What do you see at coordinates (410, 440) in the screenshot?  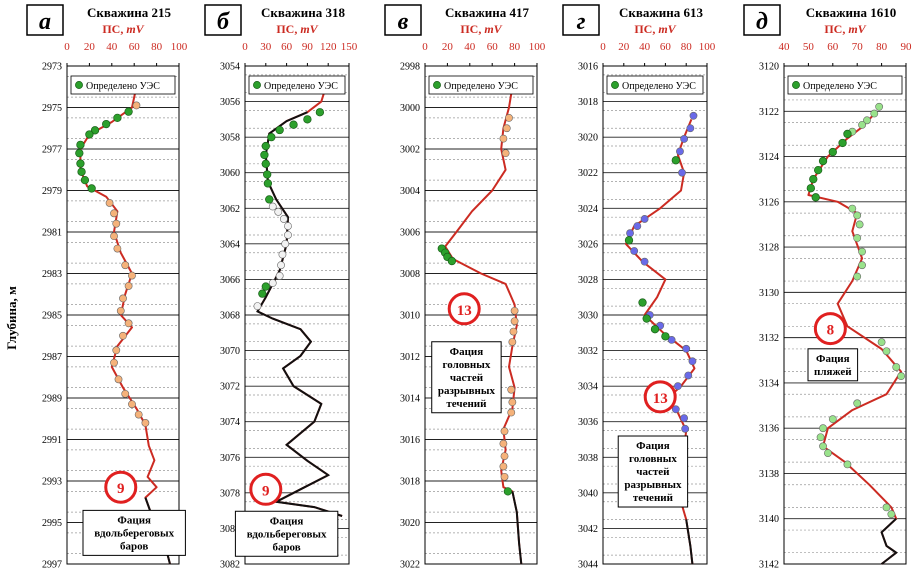 I see `y-tick-label: 3016` at bounding box center [410, 440].